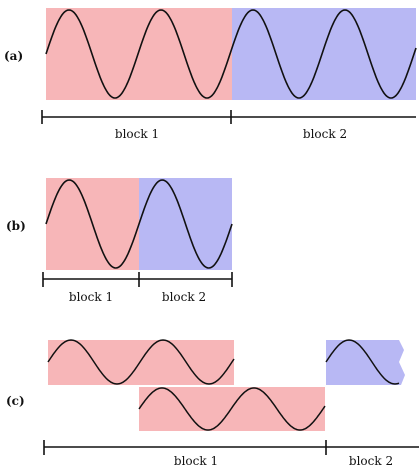 Image resolution: width=419 pixels, height=468 pixels. Describe the element at coordinates (13, 56) in the screenshot. I see `panel-a-label: (a)` at that location.